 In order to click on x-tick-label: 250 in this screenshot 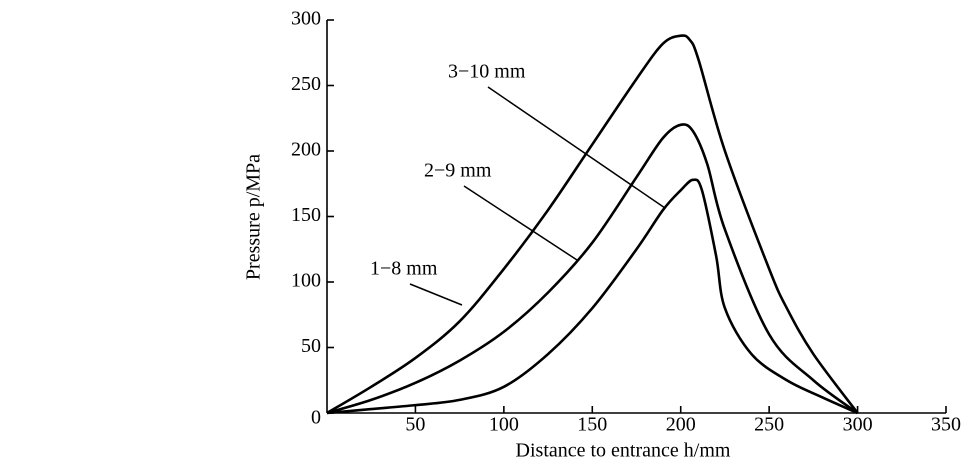, I will do `click(769, 425)`.